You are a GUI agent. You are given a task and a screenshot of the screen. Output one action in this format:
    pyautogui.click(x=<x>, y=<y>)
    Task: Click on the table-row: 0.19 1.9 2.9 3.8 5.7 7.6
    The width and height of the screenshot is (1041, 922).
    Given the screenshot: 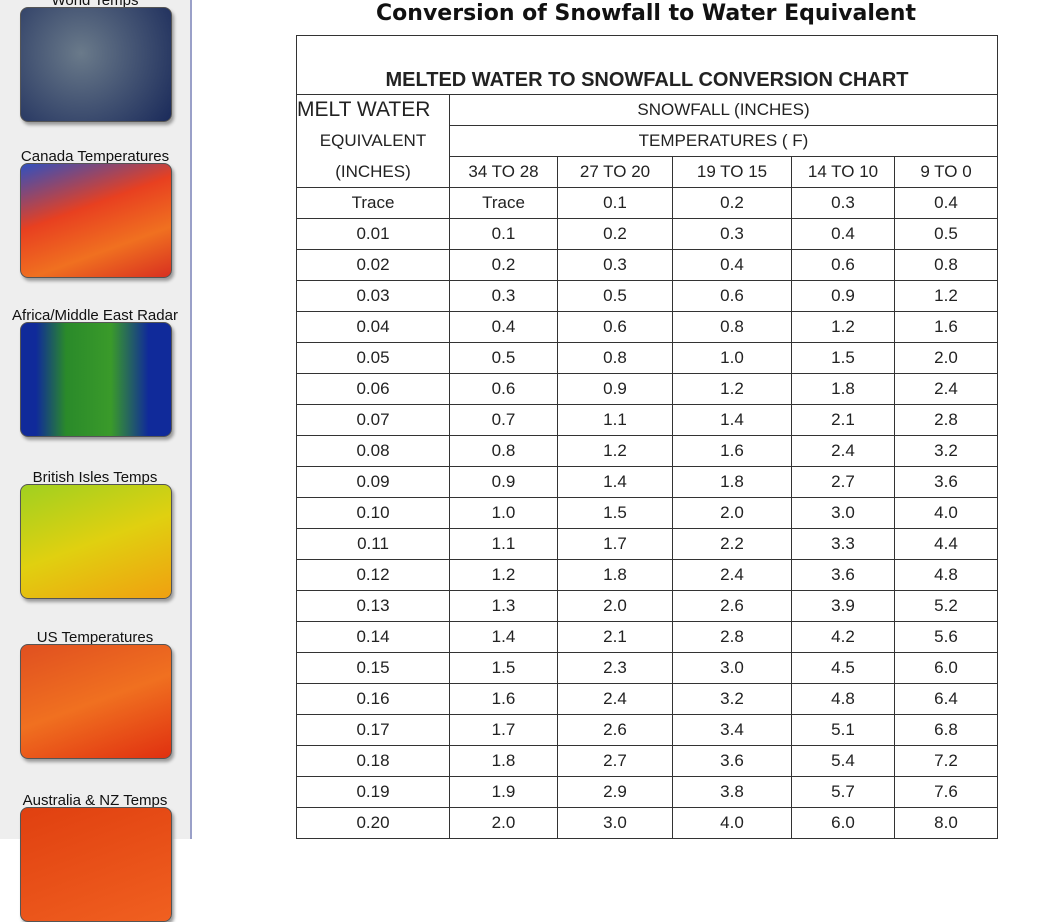 What is the action you would take?
    pyautogui.click(x=647, y=792)
    